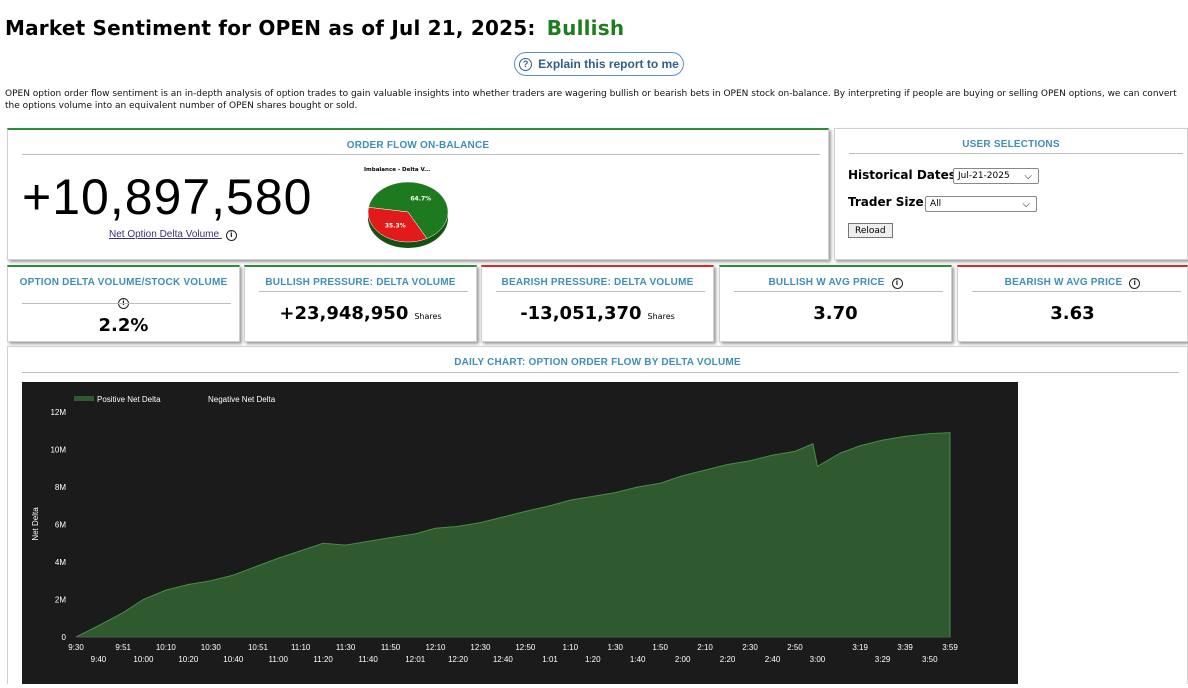 Image resolution: width=1188 pixels, height=688 pixels. I want to click on x-tick-label: 10:51, so click(258, 647).